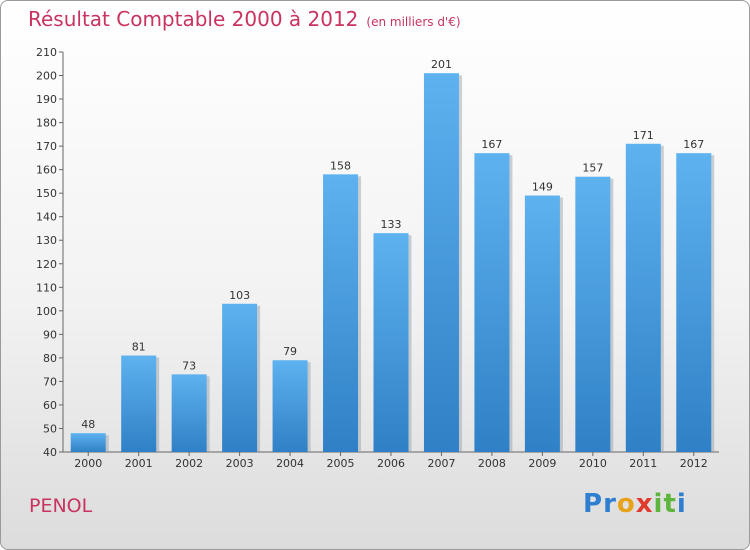 This screenshot has width=750, height=550. What do you see at coordinates (46, 52) in the screenshot?
I see `y-tick-label: 210` at bounding box center [46, 52].